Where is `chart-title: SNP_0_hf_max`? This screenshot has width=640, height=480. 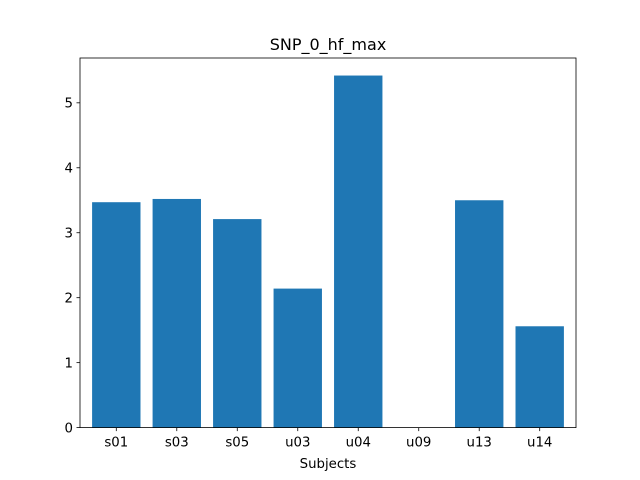
chart-title: SNP_0_hf_max is located at coordinates (328, 45).